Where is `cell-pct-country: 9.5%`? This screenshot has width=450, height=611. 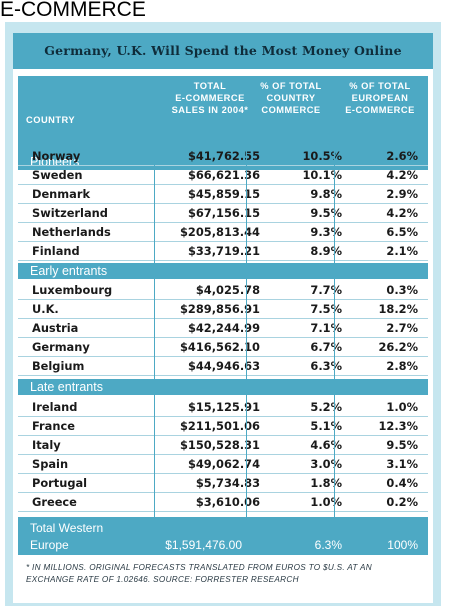
cell-pct-country: 9.5% is located at coordinates (326, 213).